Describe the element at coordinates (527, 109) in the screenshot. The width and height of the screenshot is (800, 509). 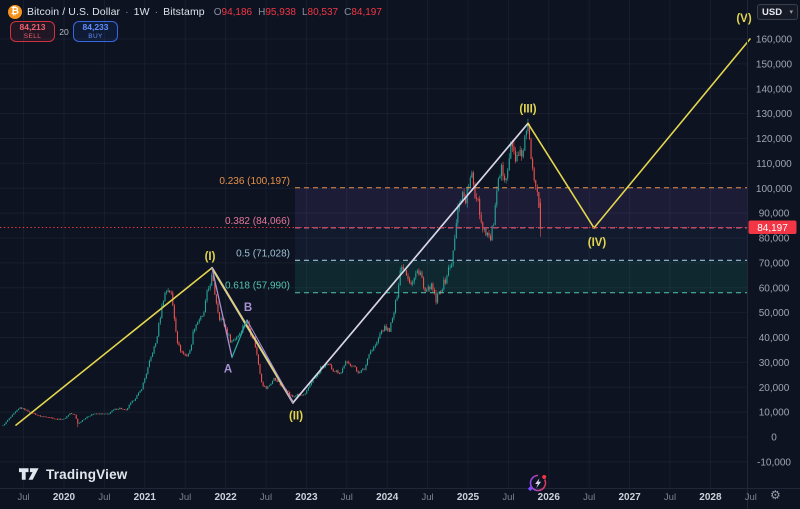
I see `wave-label: (III)` at that location.